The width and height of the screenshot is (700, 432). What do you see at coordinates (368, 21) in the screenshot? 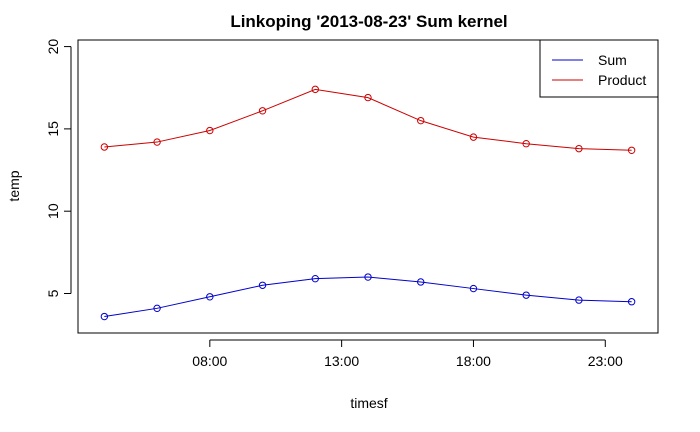
I see `chart-title: Linkoping '2013-08-23' Sum kernel` at bounding box center [368, 21].